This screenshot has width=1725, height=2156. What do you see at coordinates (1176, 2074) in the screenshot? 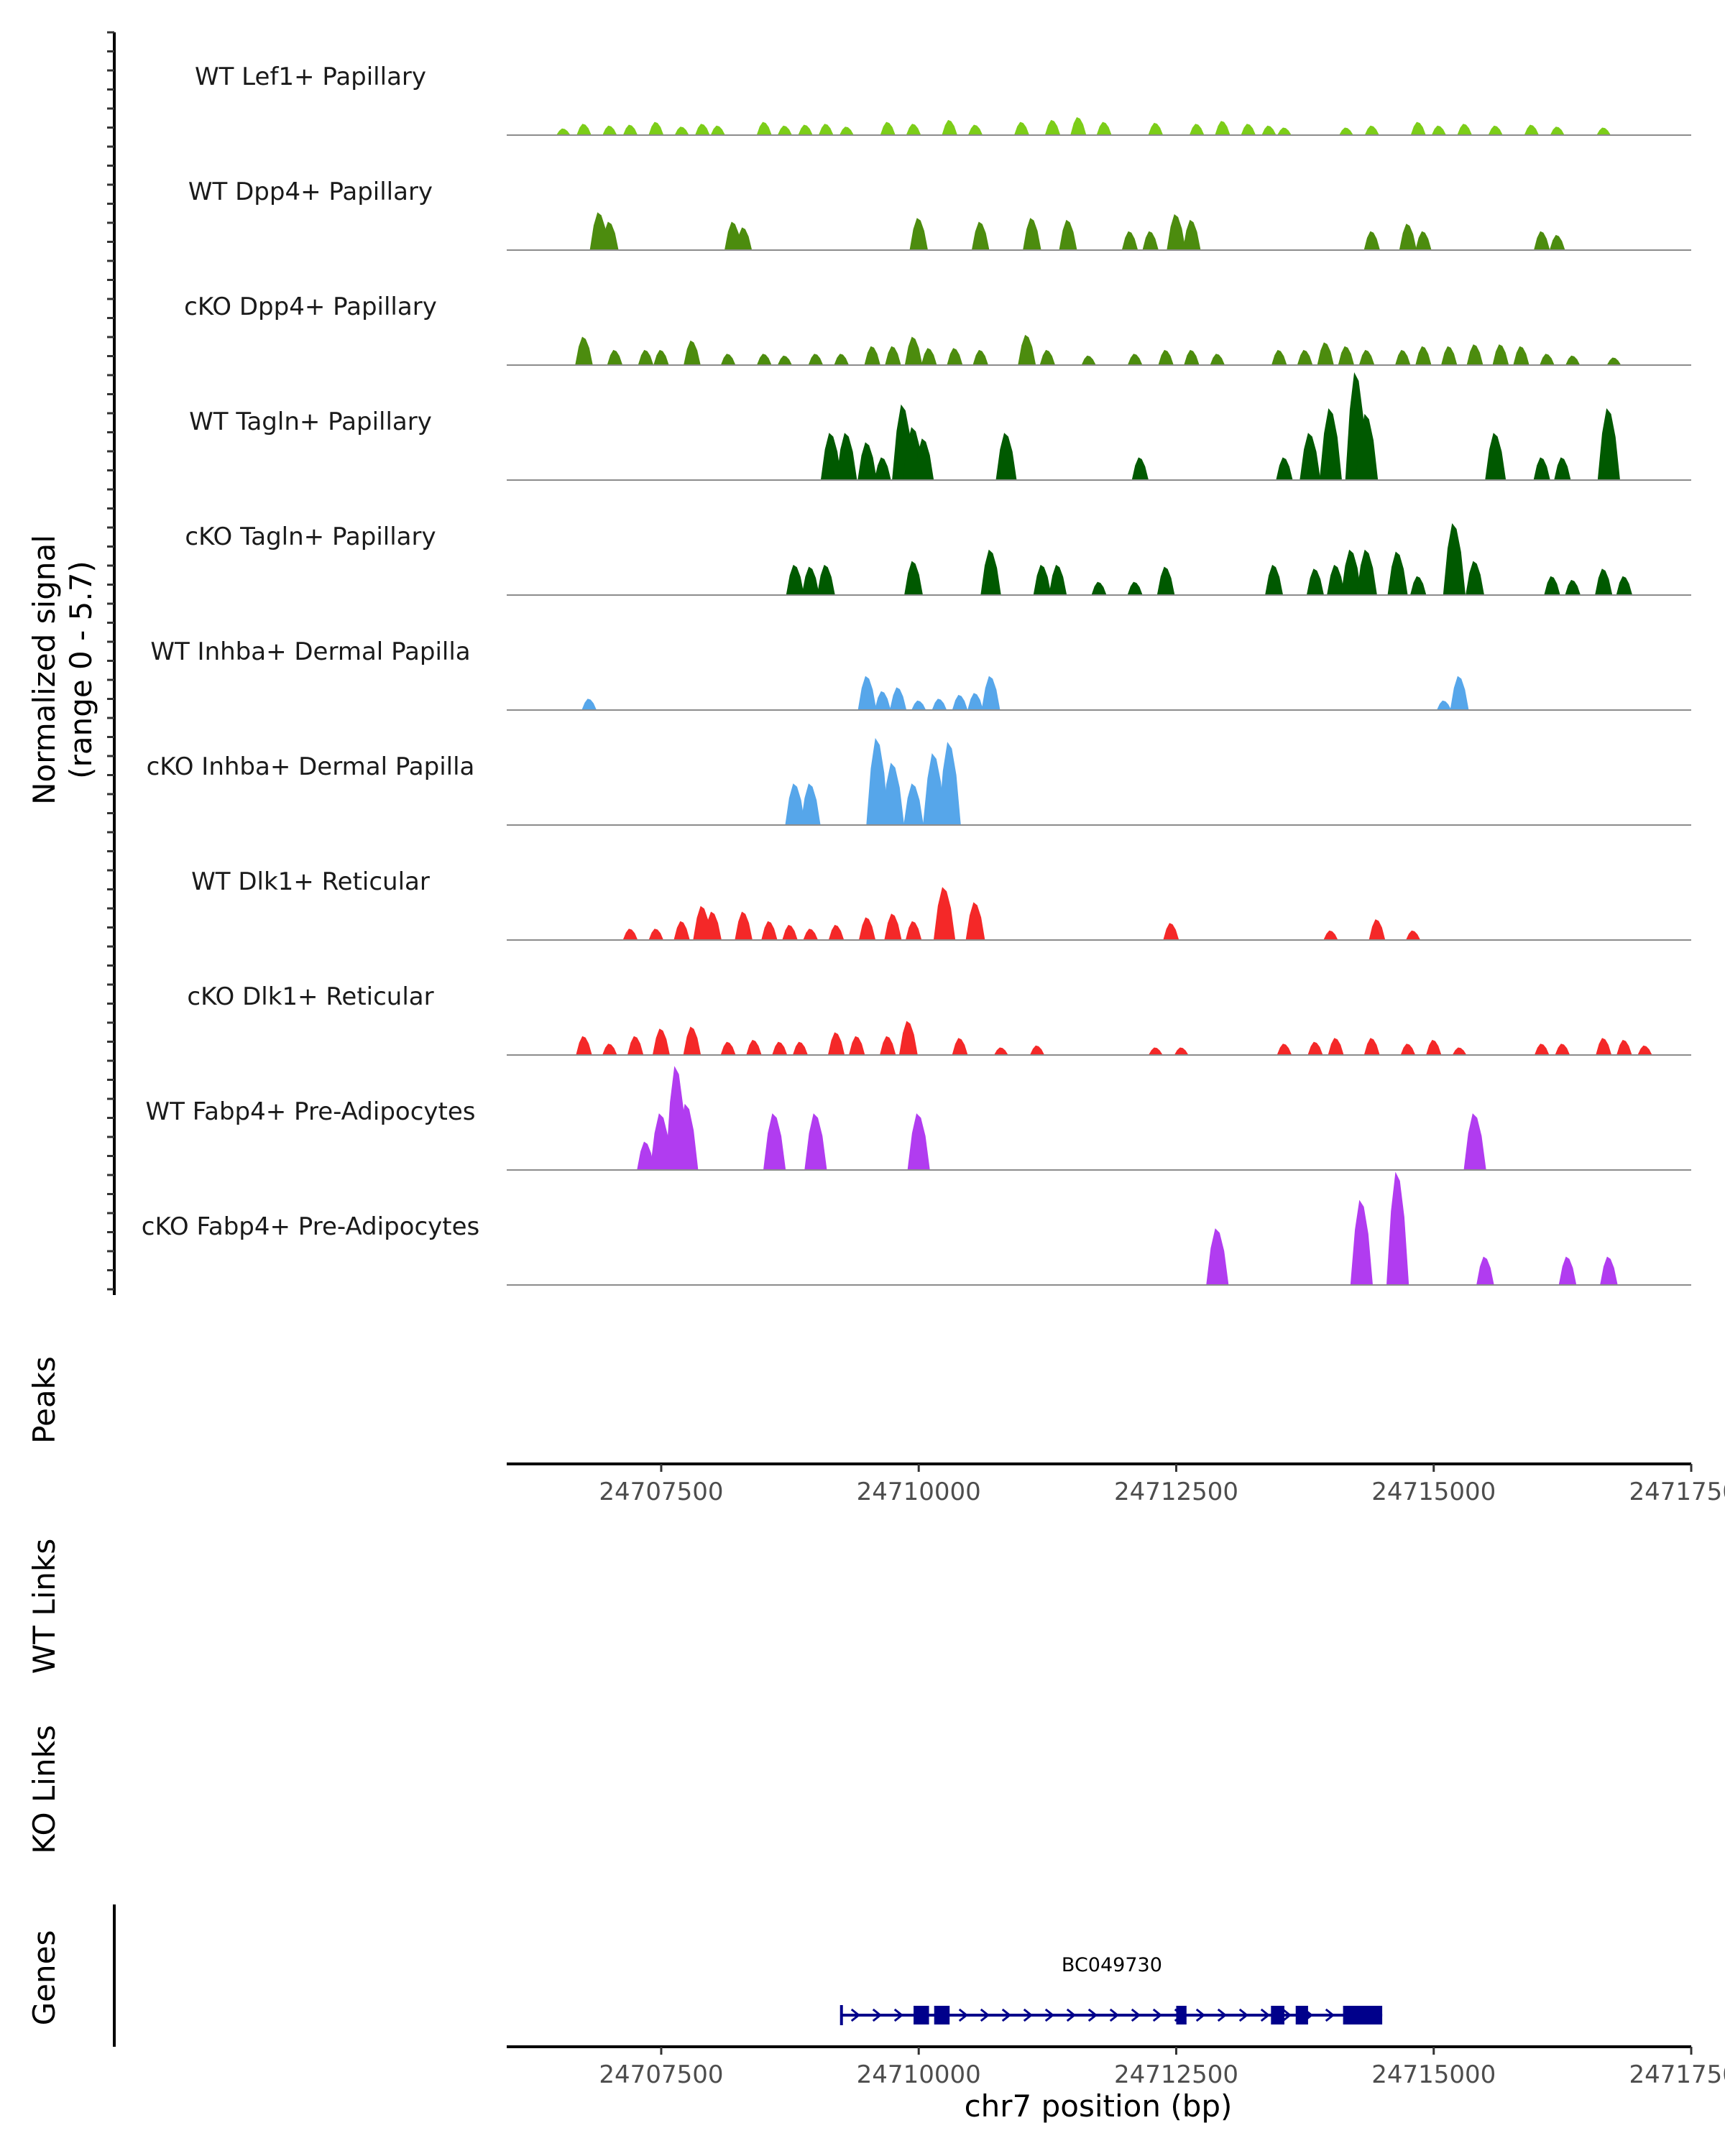
I see `x-tick-label: 24712500` at bounding box center [1176, 2074].